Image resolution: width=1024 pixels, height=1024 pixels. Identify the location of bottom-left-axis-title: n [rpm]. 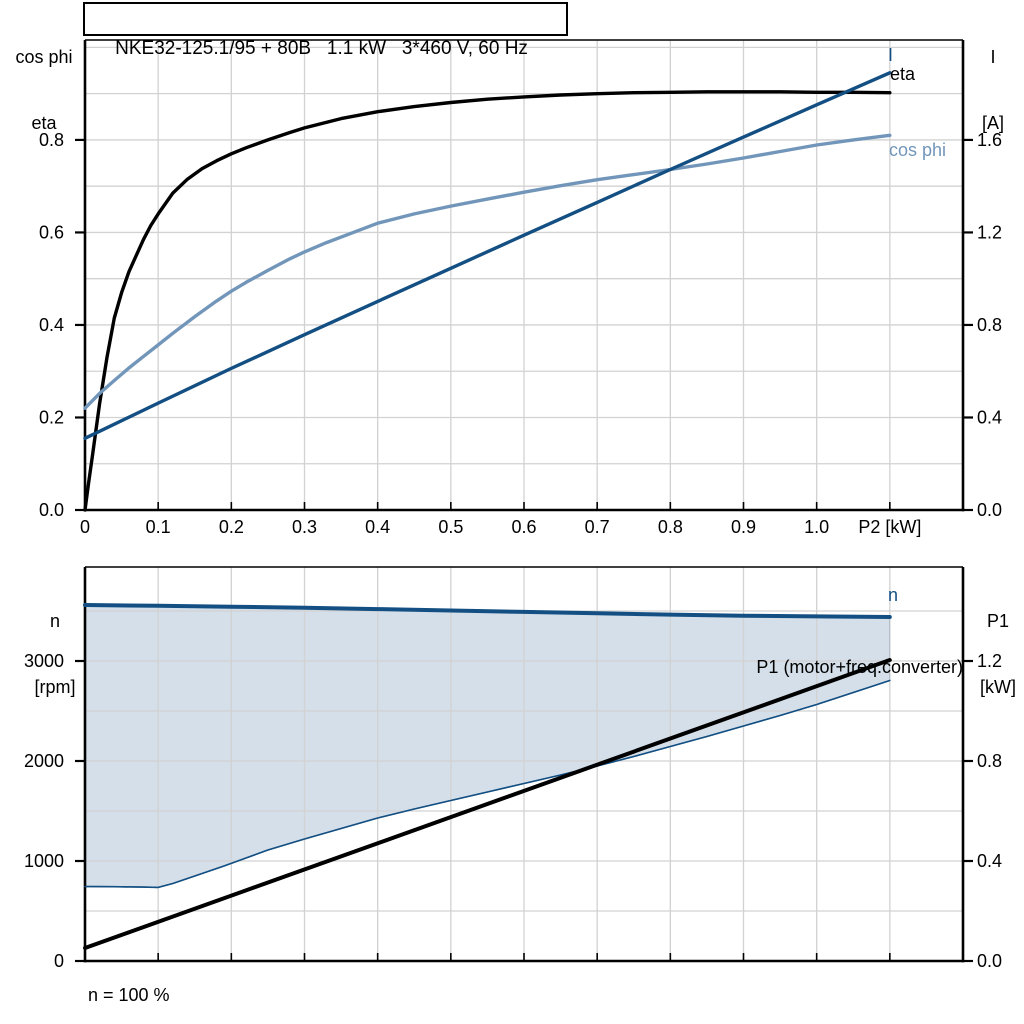
(55, 654).